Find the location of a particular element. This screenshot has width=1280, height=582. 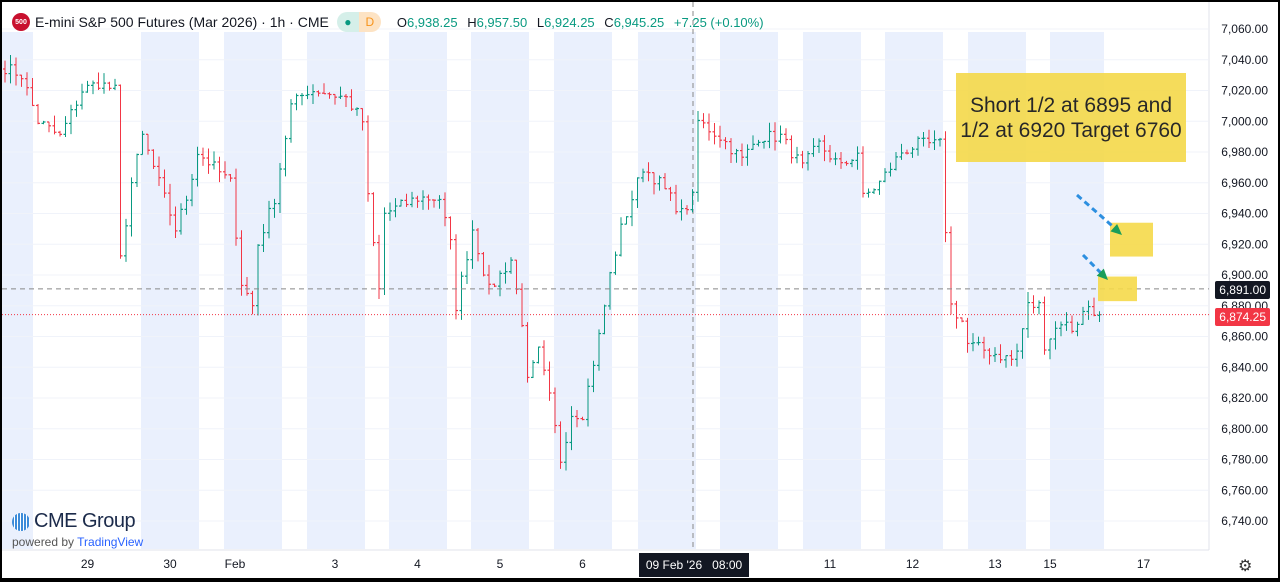

y-tick-label: 7,000.00 is located at coordinates (1244, 121).